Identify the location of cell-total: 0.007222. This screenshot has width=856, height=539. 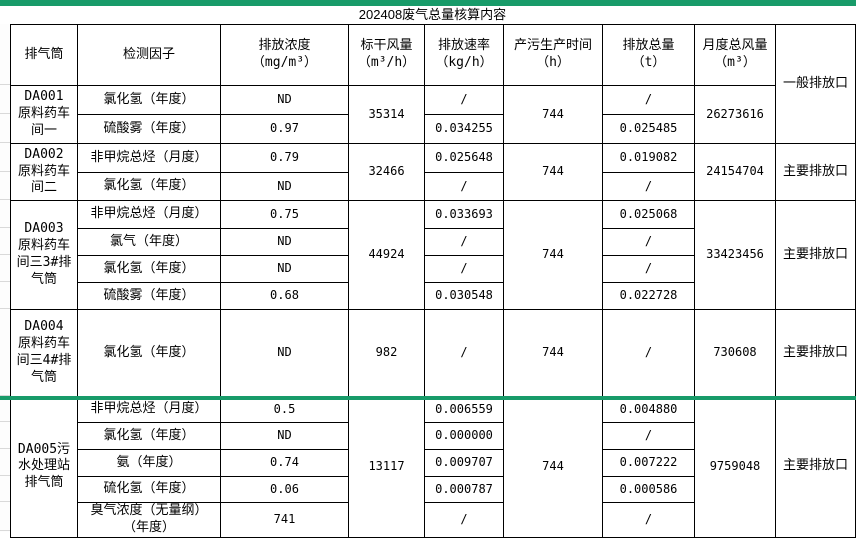
(648, 463).